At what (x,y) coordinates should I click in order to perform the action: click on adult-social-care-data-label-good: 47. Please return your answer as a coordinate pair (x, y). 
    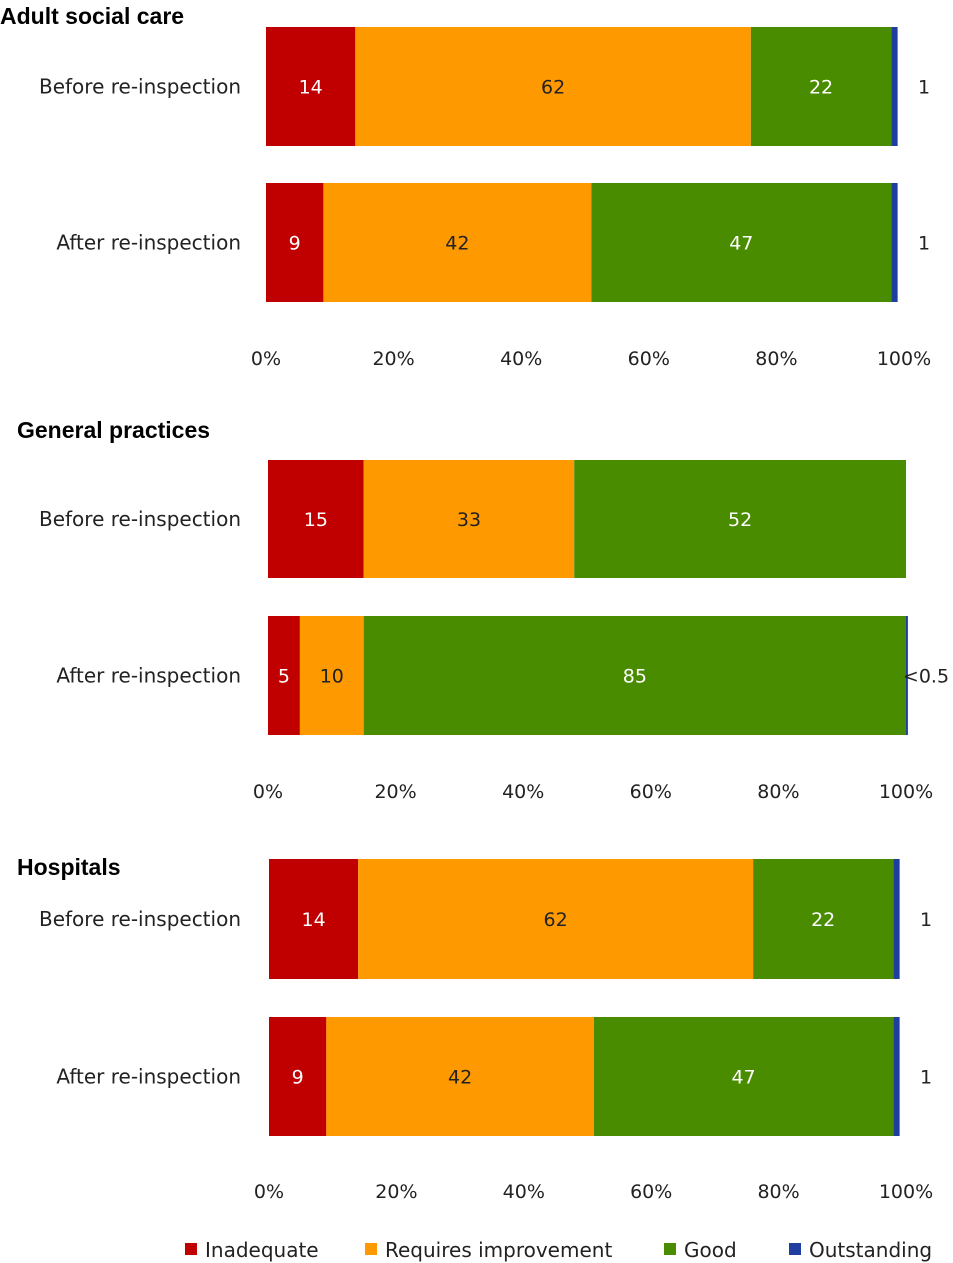
    Looking at the image, I should click on (741, 244).